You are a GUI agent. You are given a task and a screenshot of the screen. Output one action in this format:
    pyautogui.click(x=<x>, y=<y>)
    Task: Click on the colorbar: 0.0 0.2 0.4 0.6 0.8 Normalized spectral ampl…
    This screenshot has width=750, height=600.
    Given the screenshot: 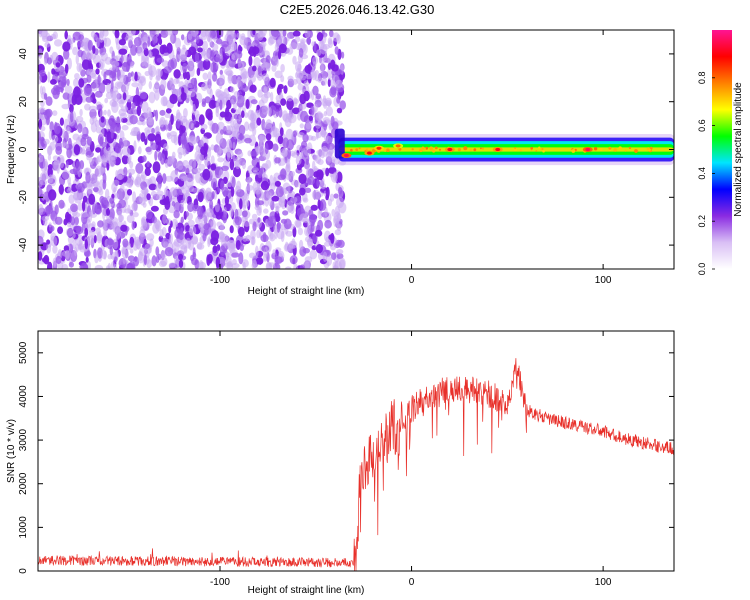 What is the action you would take?
    pyautogui.click(x=720, y=152)
    